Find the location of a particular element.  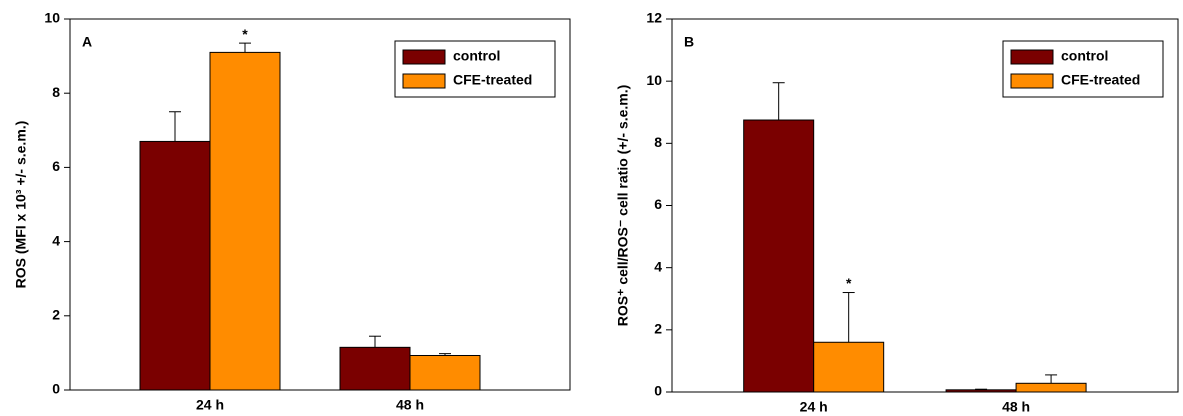

panel-label: A is located at coordinates (87, 42).